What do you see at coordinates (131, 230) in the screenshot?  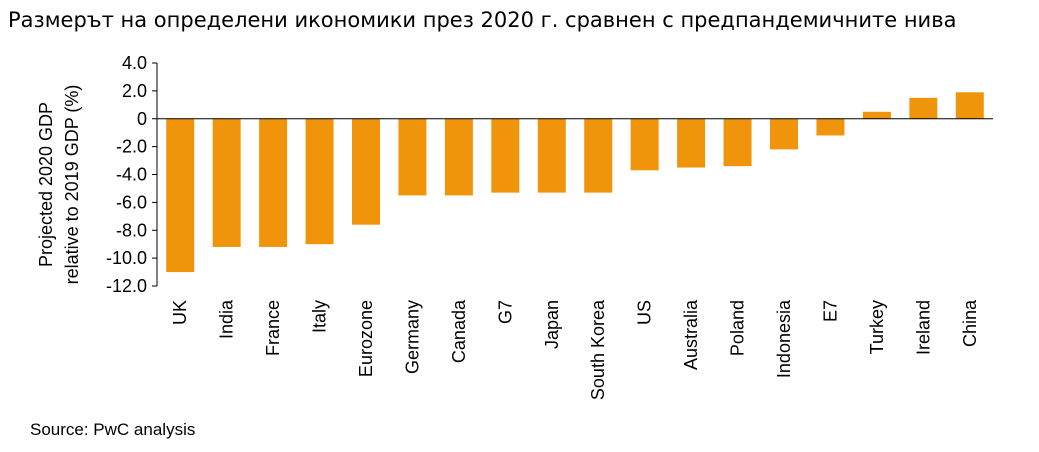 I see `y-tick-label: -8.0` at bounding box center [131, 230].